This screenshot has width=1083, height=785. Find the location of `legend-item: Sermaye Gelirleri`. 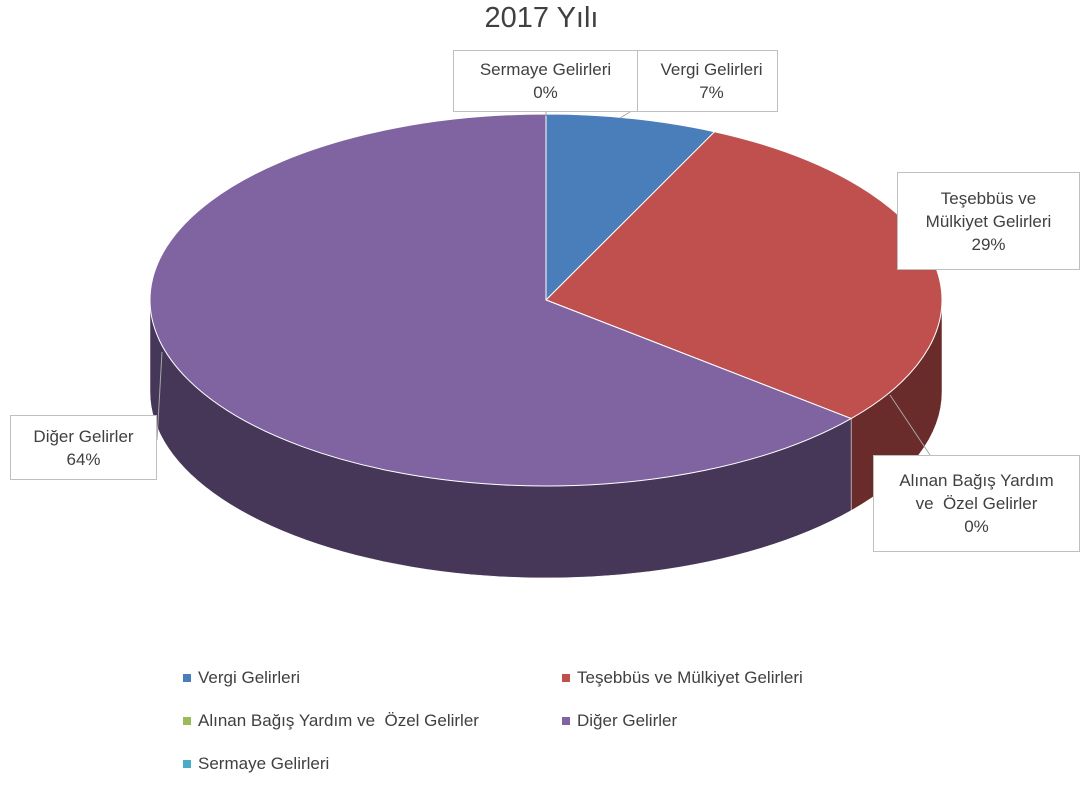

legend-item: Sermaye Gelirleri is located at coordinates (372, 764).